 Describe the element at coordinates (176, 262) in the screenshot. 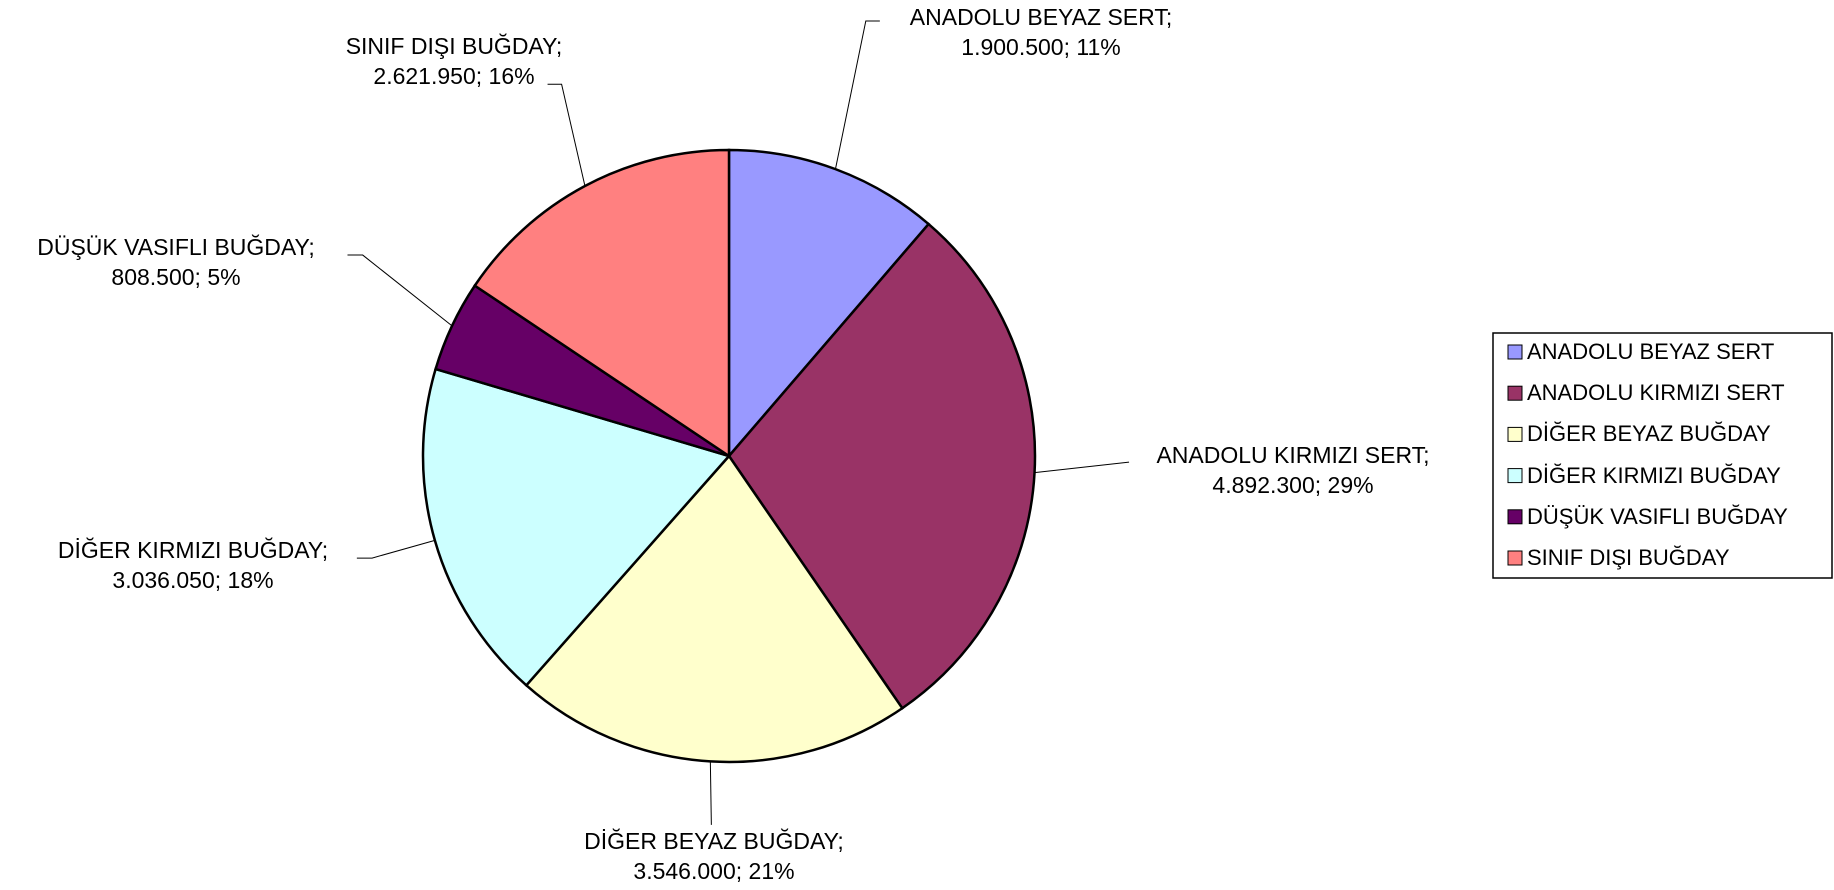

I see `data-label: DÜŞÜK VASIFLI BUĞDAY; 808.500; 5%` at that location.